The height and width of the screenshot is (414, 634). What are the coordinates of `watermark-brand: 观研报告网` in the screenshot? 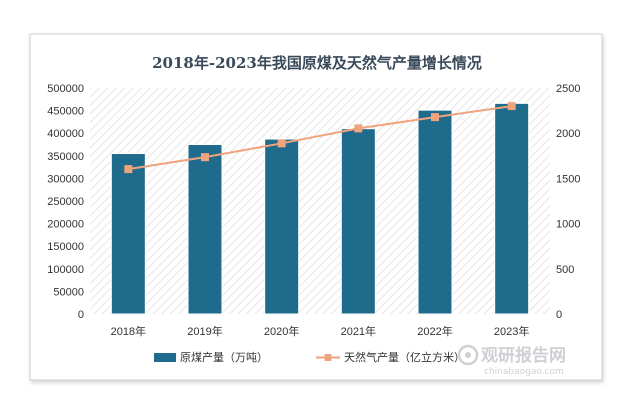 It's located at (523, 355).